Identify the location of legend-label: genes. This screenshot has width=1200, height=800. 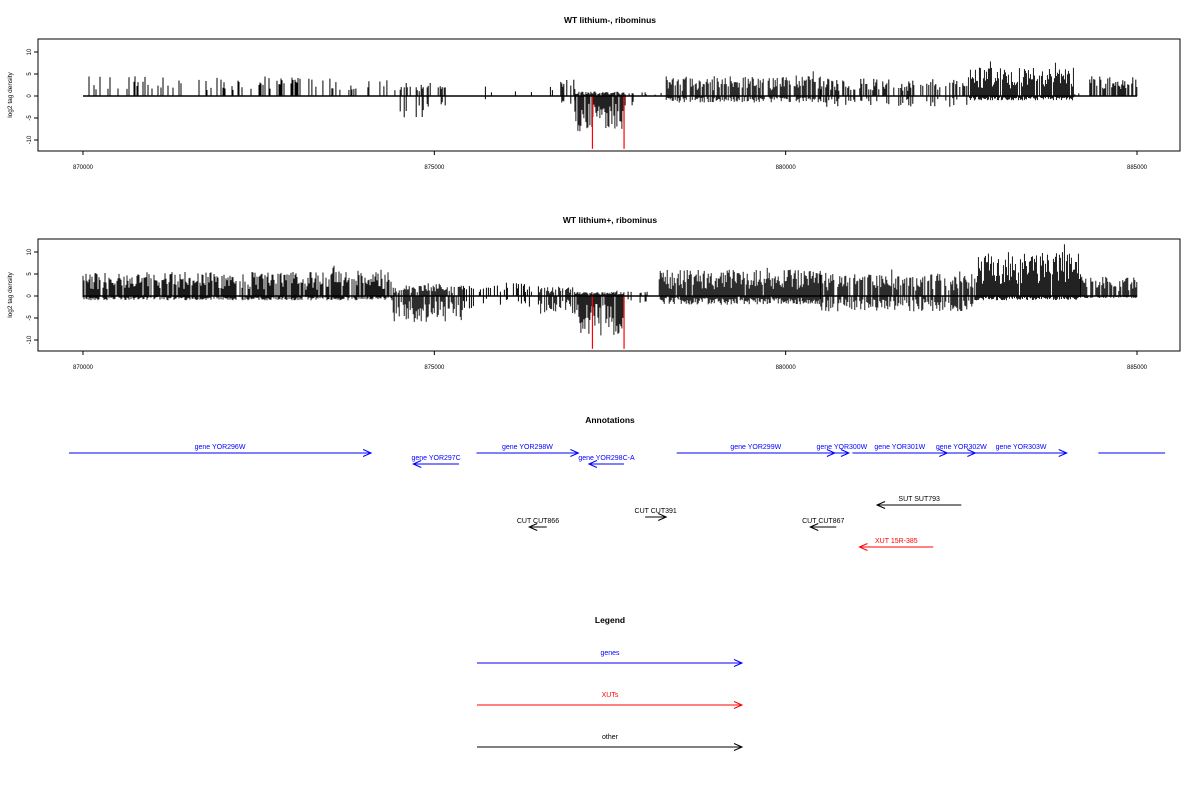
(610, 653).